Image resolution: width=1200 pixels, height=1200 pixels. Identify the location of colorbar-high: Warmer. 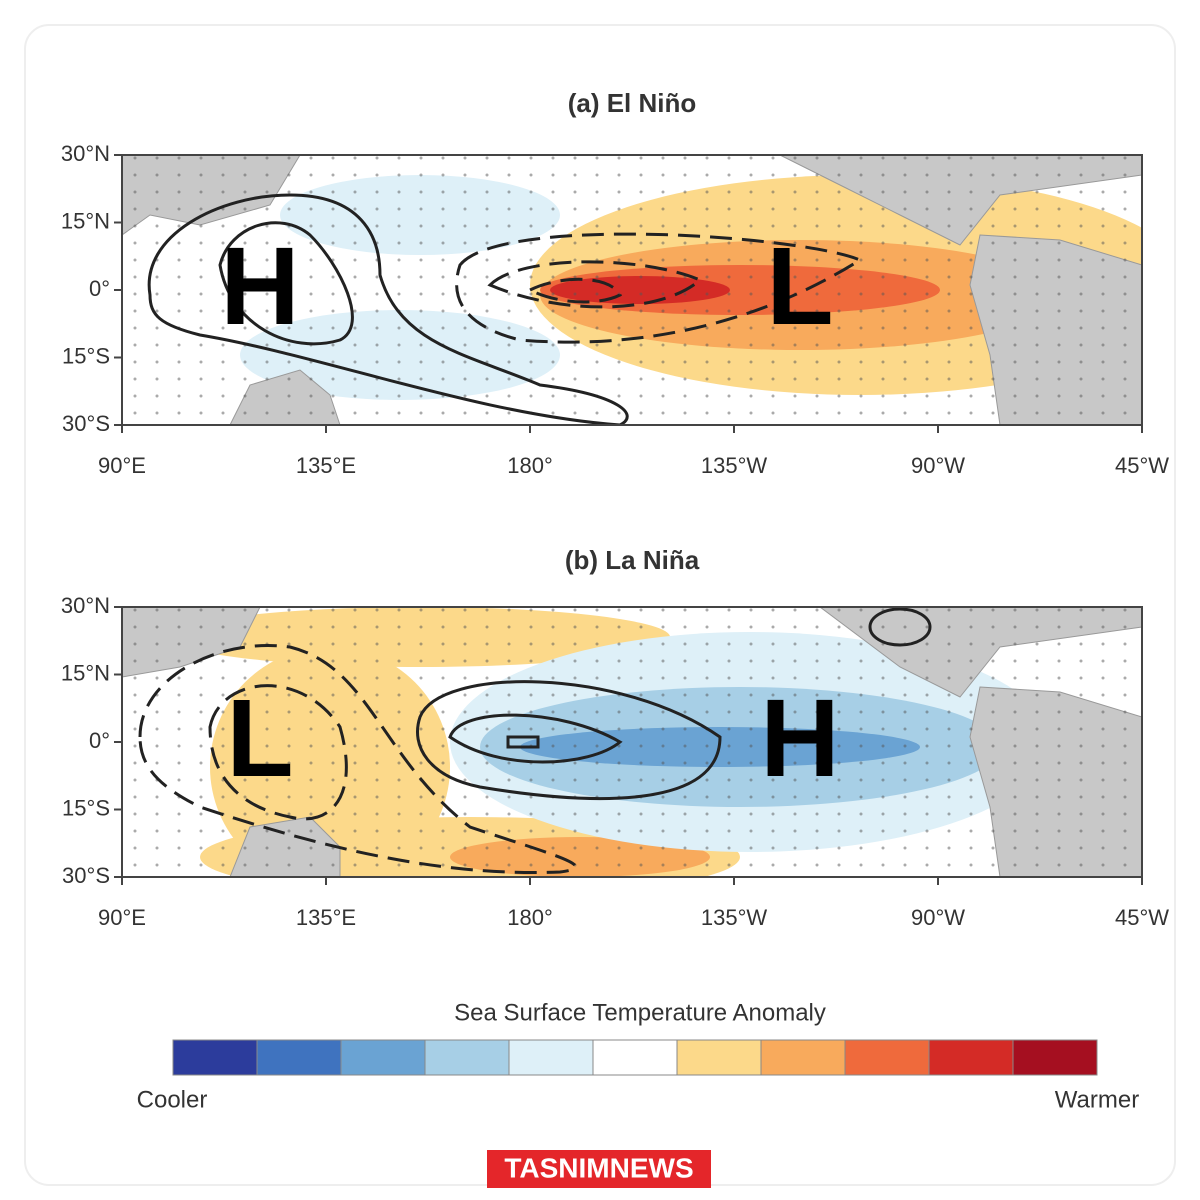
(1097, 1099).